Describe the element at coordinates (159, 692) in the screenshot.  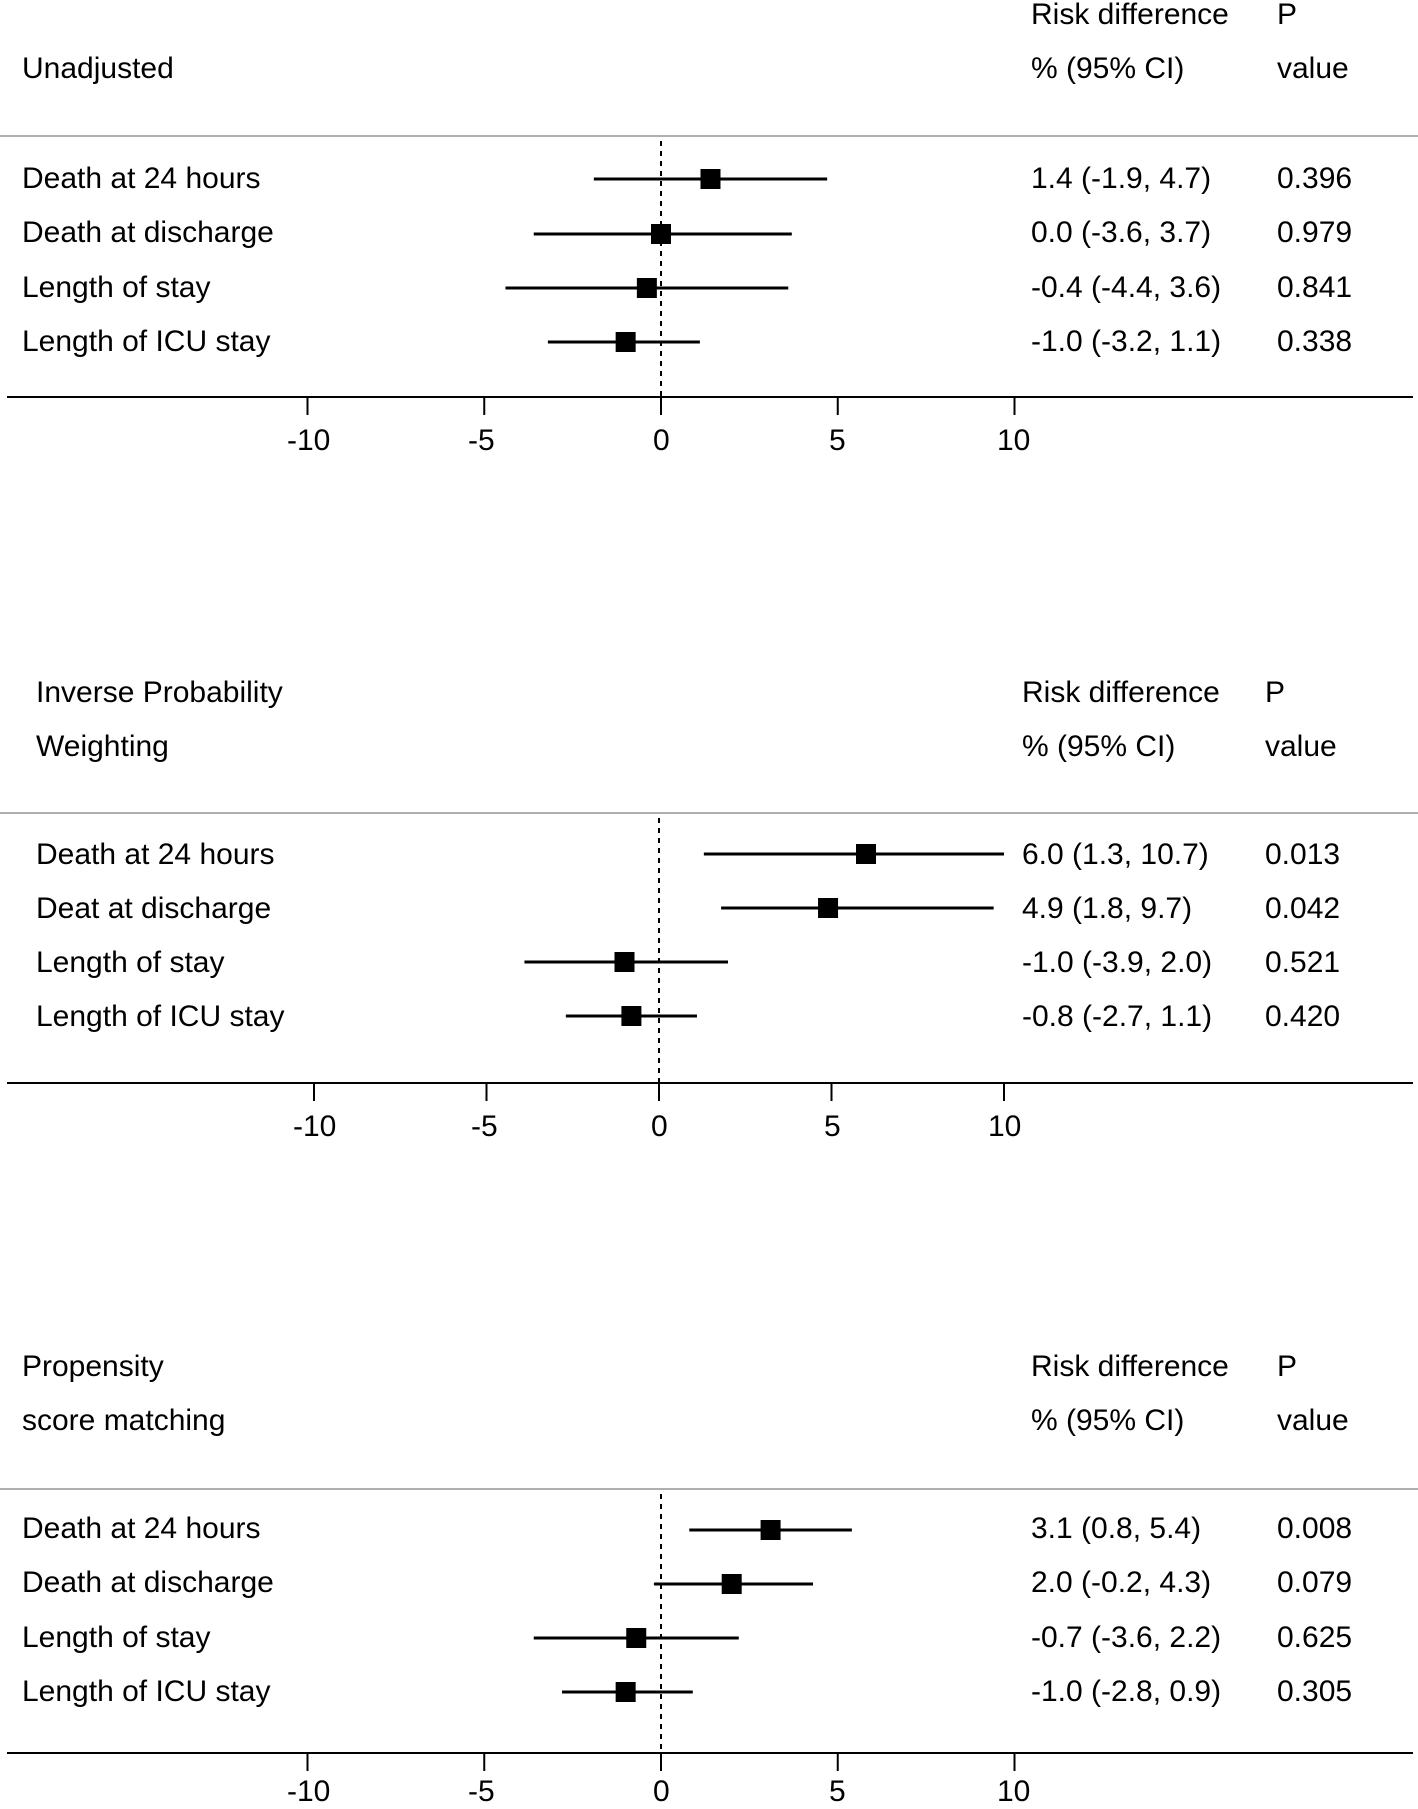
I see `panel-title-line-1: Inverse Probability` at that location.